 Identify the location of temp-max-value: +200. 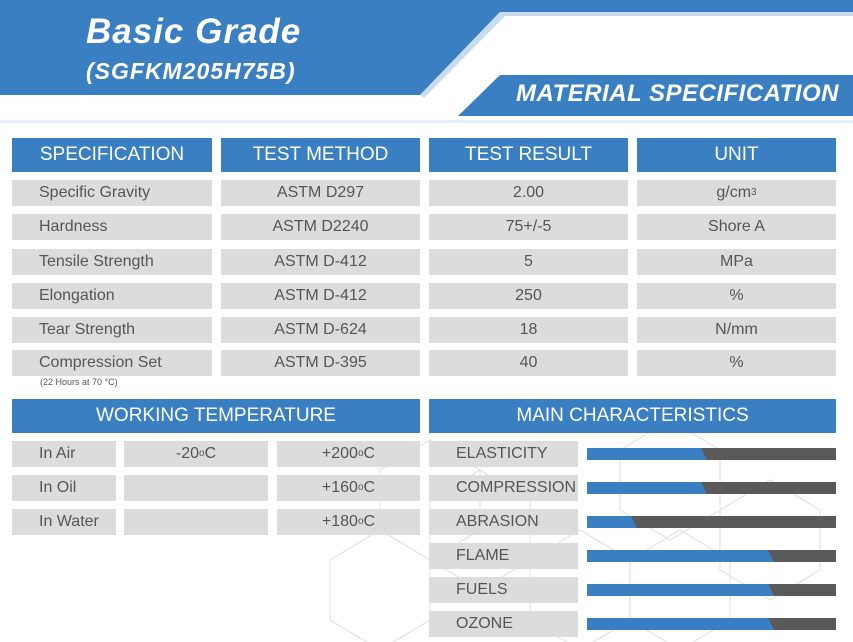
(339, 453).